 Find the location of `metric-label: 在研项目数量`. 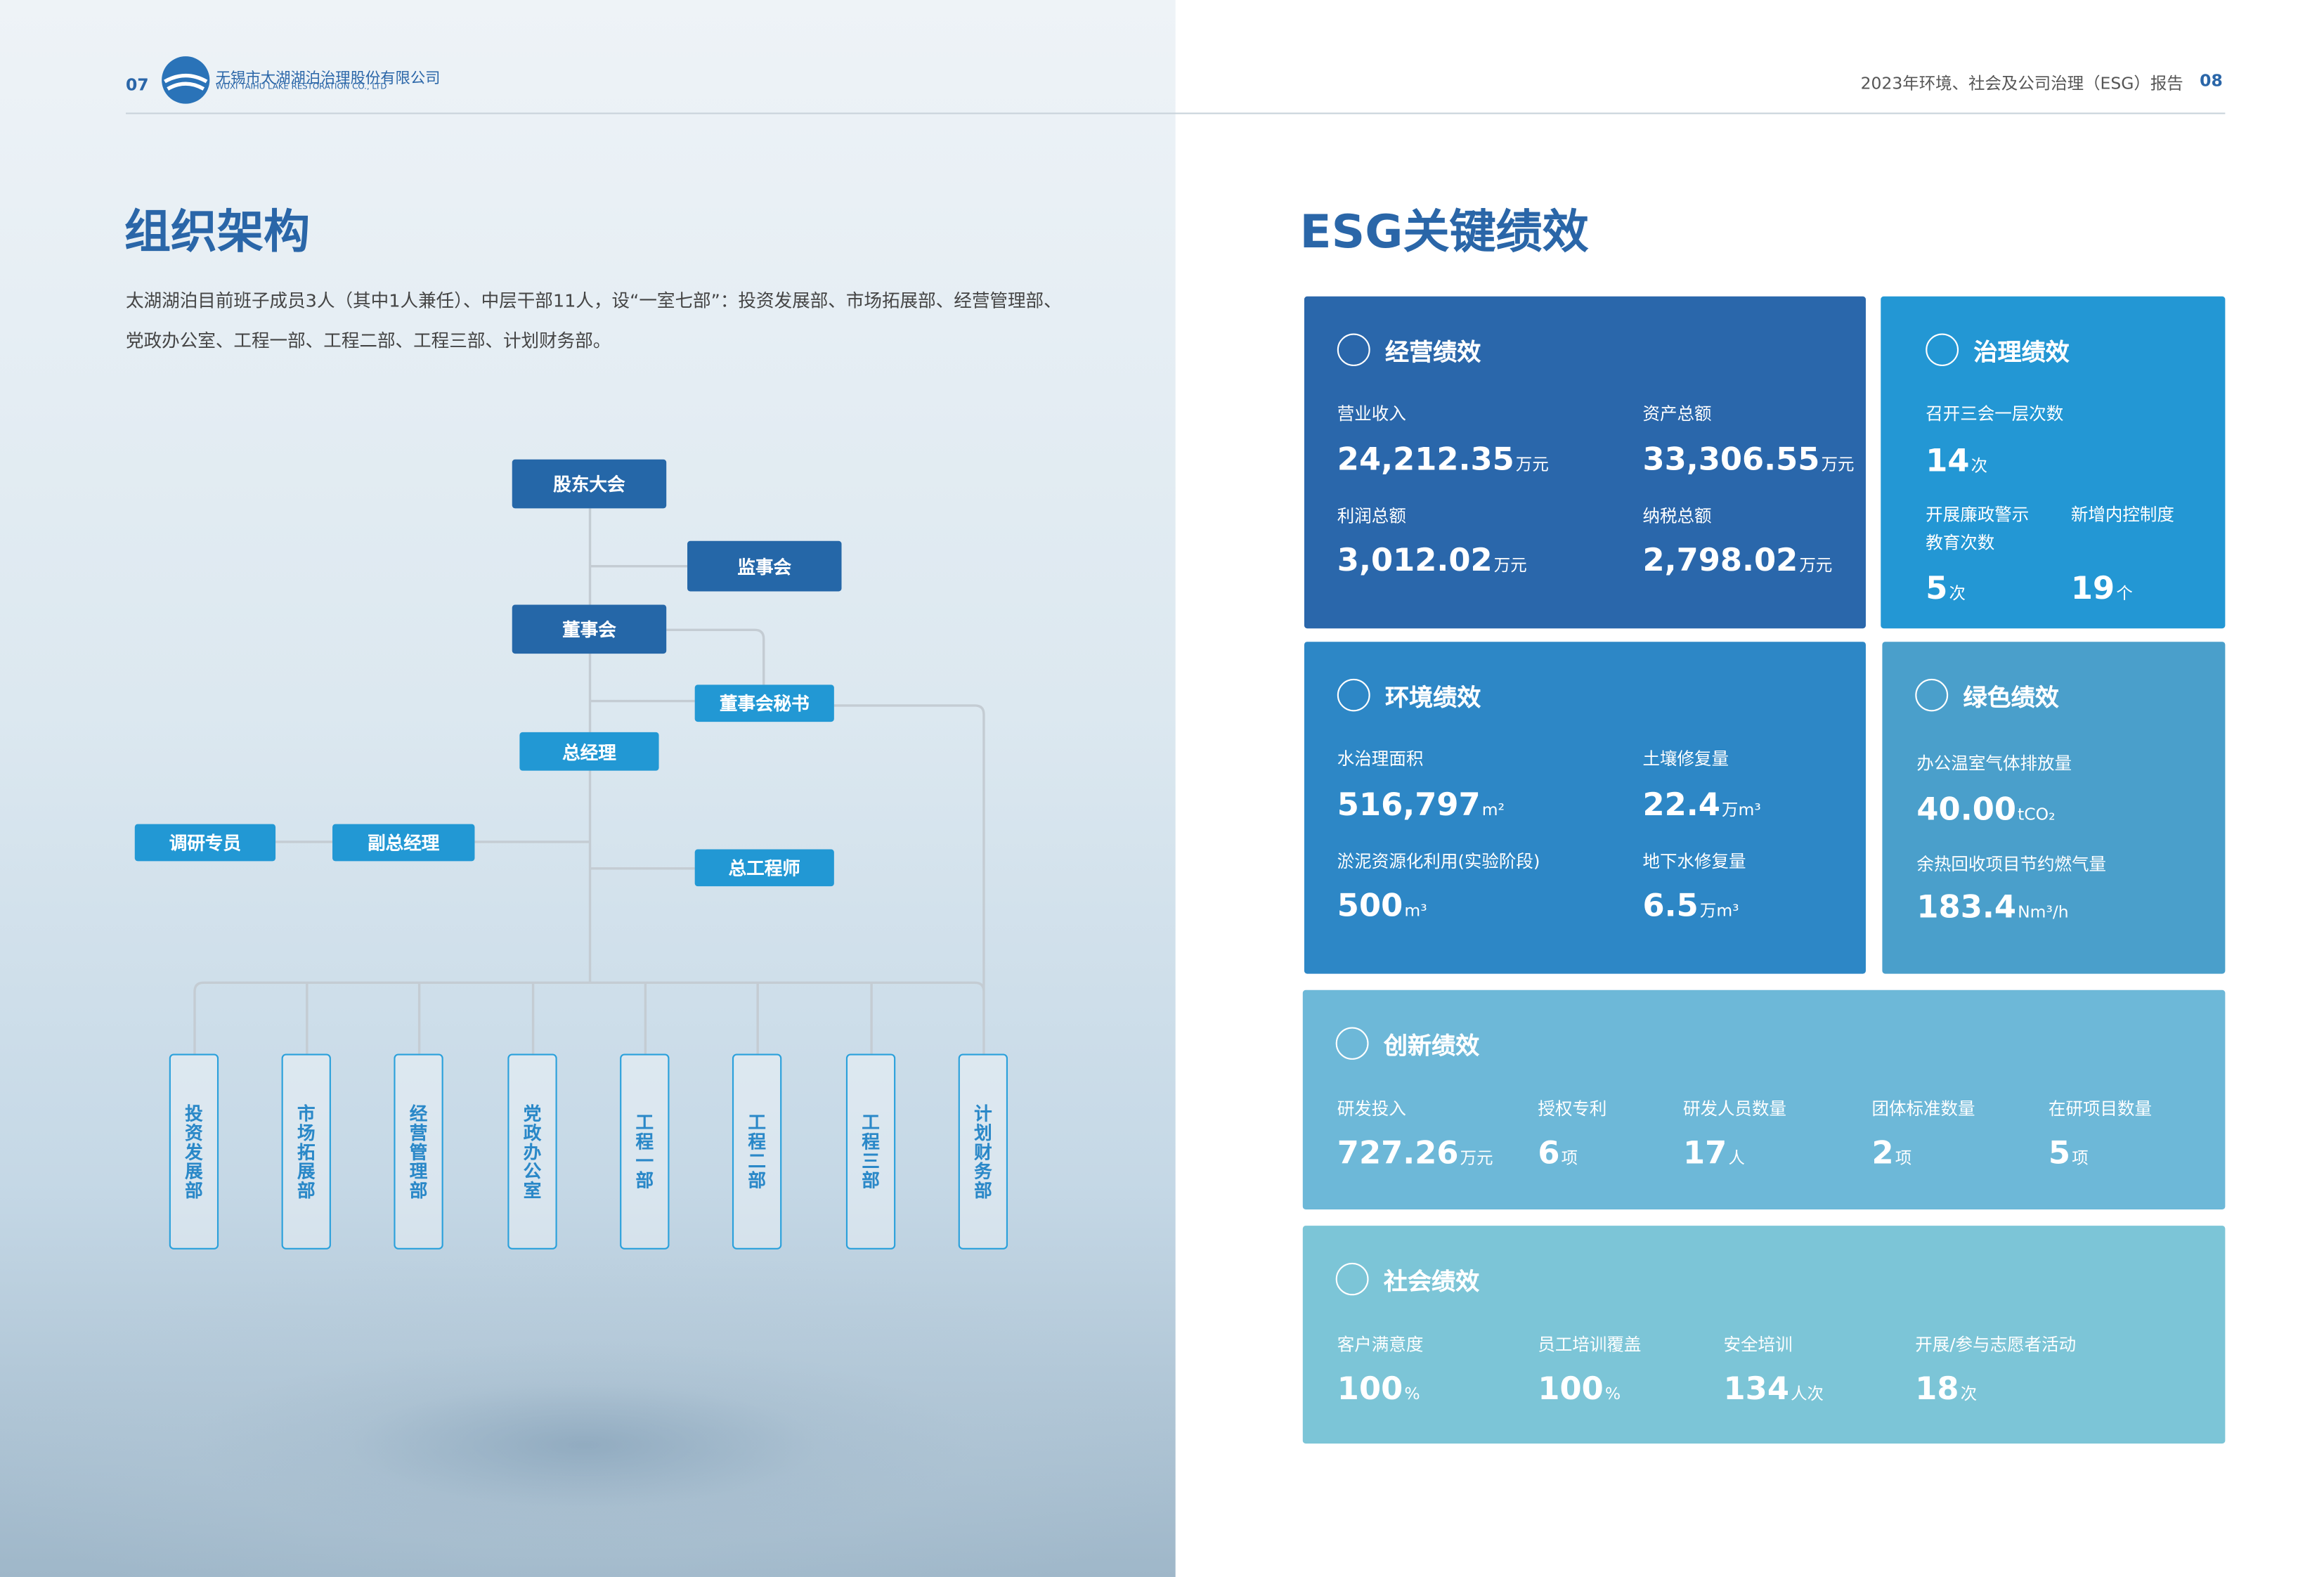

metric-label: 在研项目数量 is located at coordinates (2100, 1109).